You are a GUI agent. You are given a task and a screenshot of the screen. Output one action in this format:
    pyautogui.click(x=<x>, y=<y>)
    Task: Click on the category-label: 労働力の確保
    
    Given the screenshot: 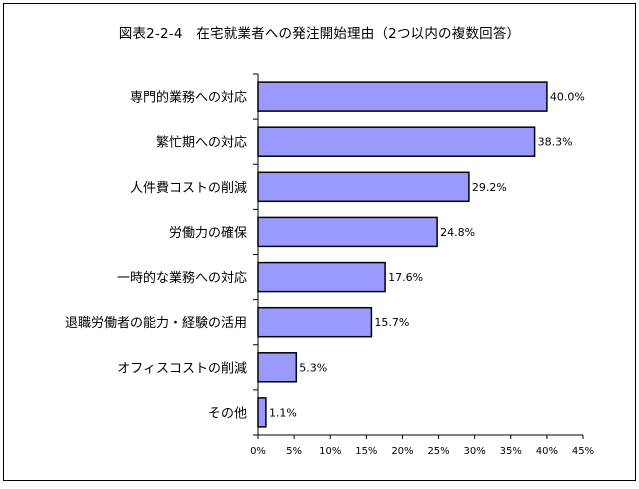 What is the action you would take?
    pyautogui.click(x=208, y=233)
    